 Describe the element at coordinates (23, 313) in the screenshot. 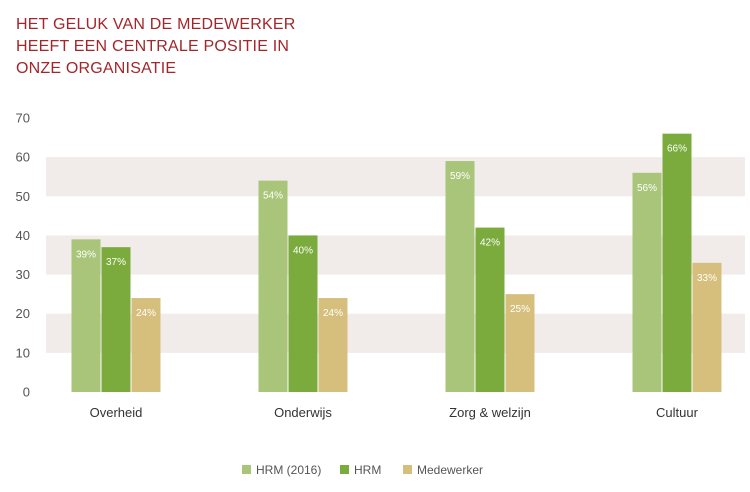

I see `y-tick-label: 20` at that location.